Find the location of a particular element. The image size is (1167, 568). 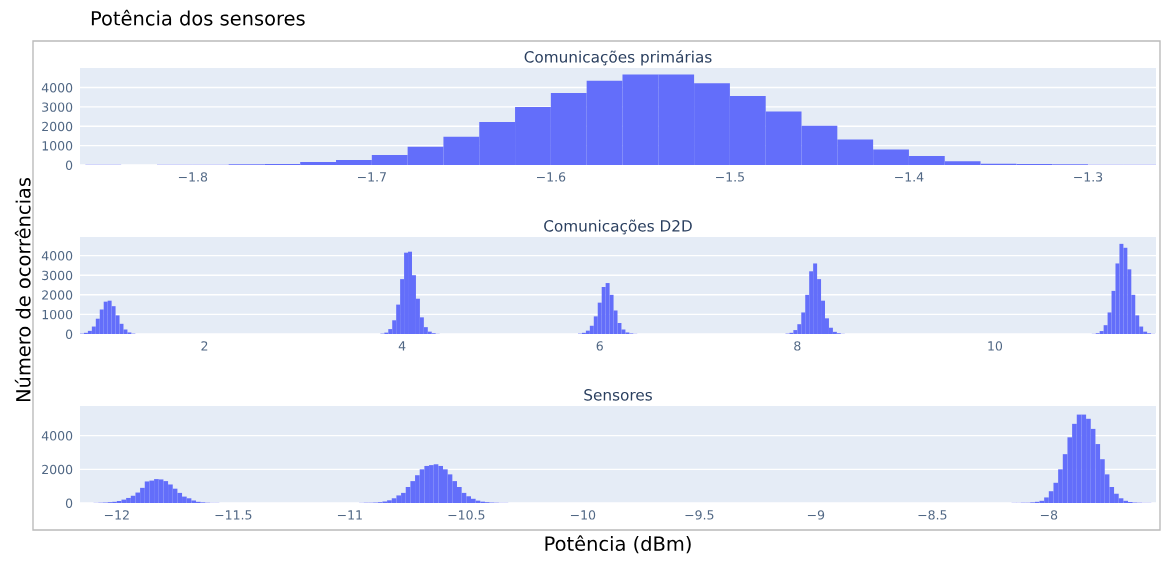

x-tick-label: 4 is located at coordinates (402, 346).